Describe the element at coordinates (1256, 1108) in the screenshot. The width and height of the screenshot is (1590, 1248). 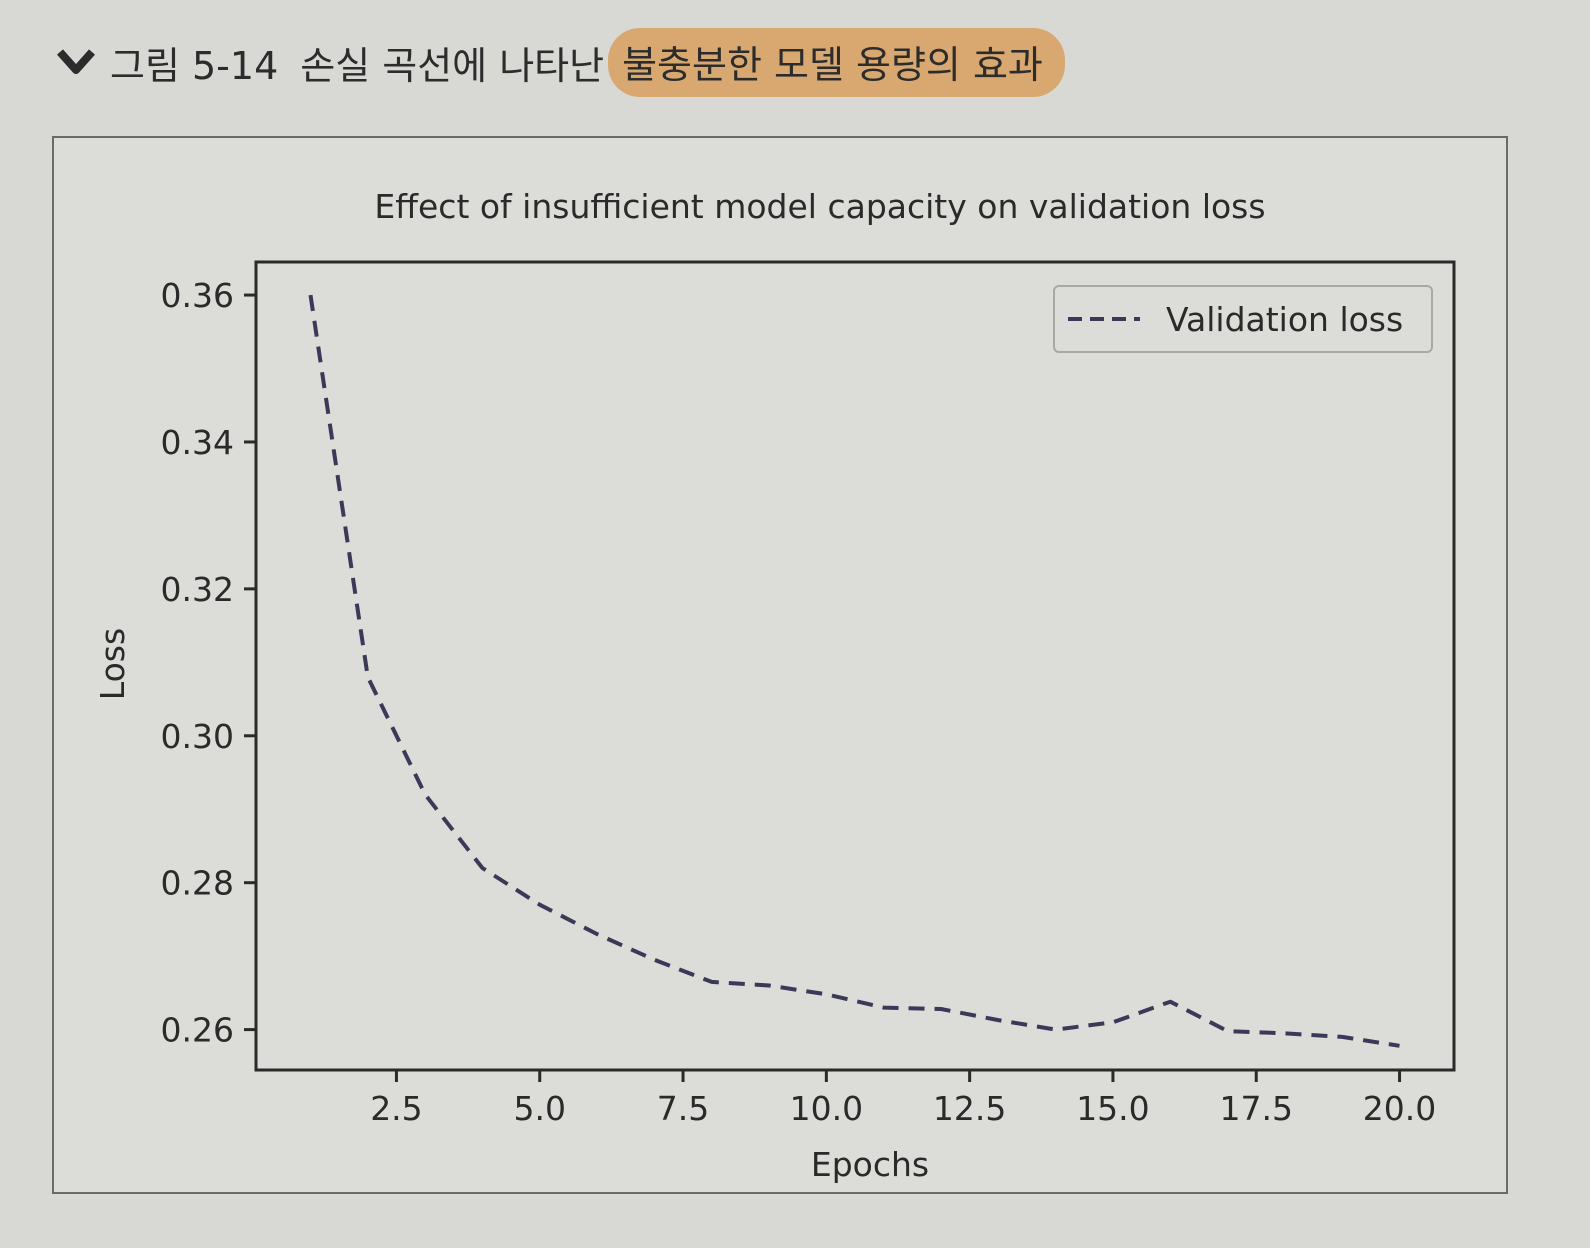
I see `x-tick-label: 17.5` at that location.